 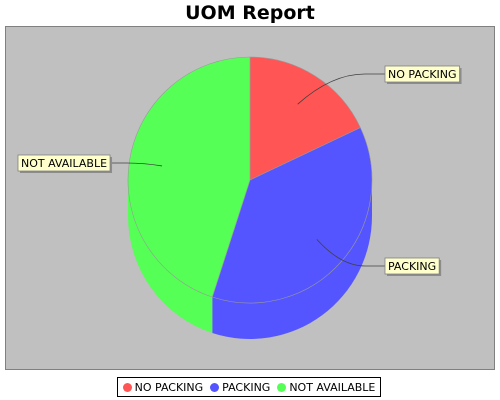 I want to click on pie-slice-packing, so click(x=292, y=215).